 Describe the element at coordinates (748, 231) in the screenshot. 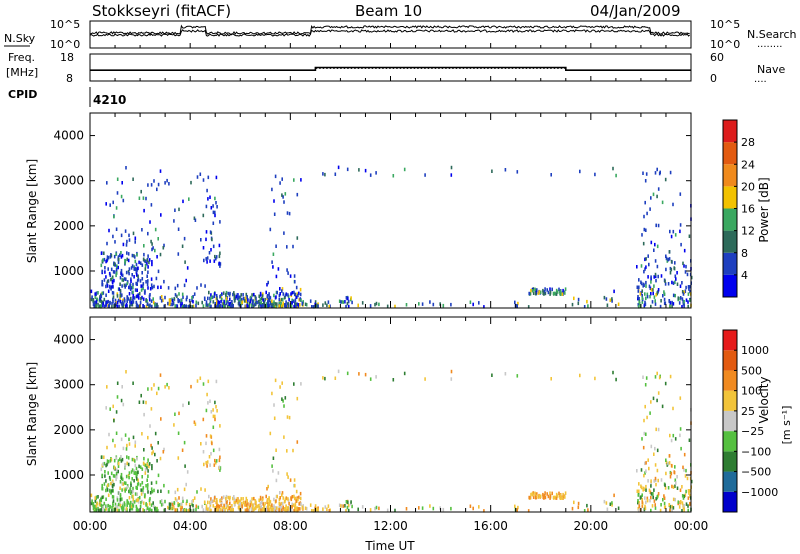

I see `power-colorbar-tick-label: 12` at that location.